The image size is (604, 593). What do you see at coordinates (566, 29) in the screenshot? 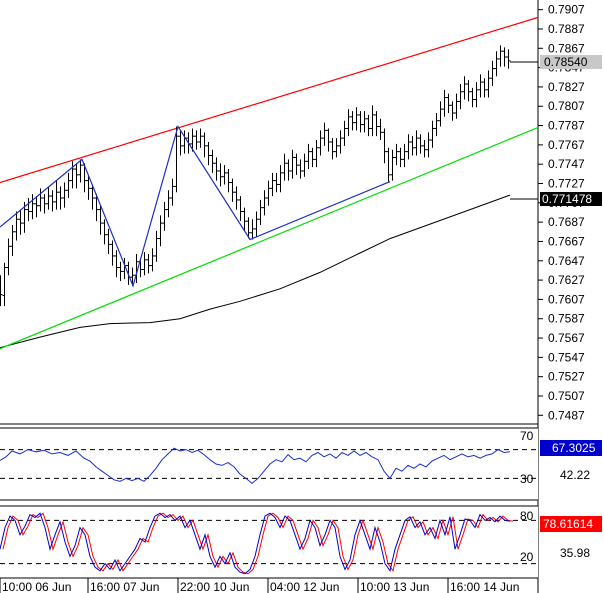
I see `price-tick-label: 0.7887` at bounding box center [566, 29].